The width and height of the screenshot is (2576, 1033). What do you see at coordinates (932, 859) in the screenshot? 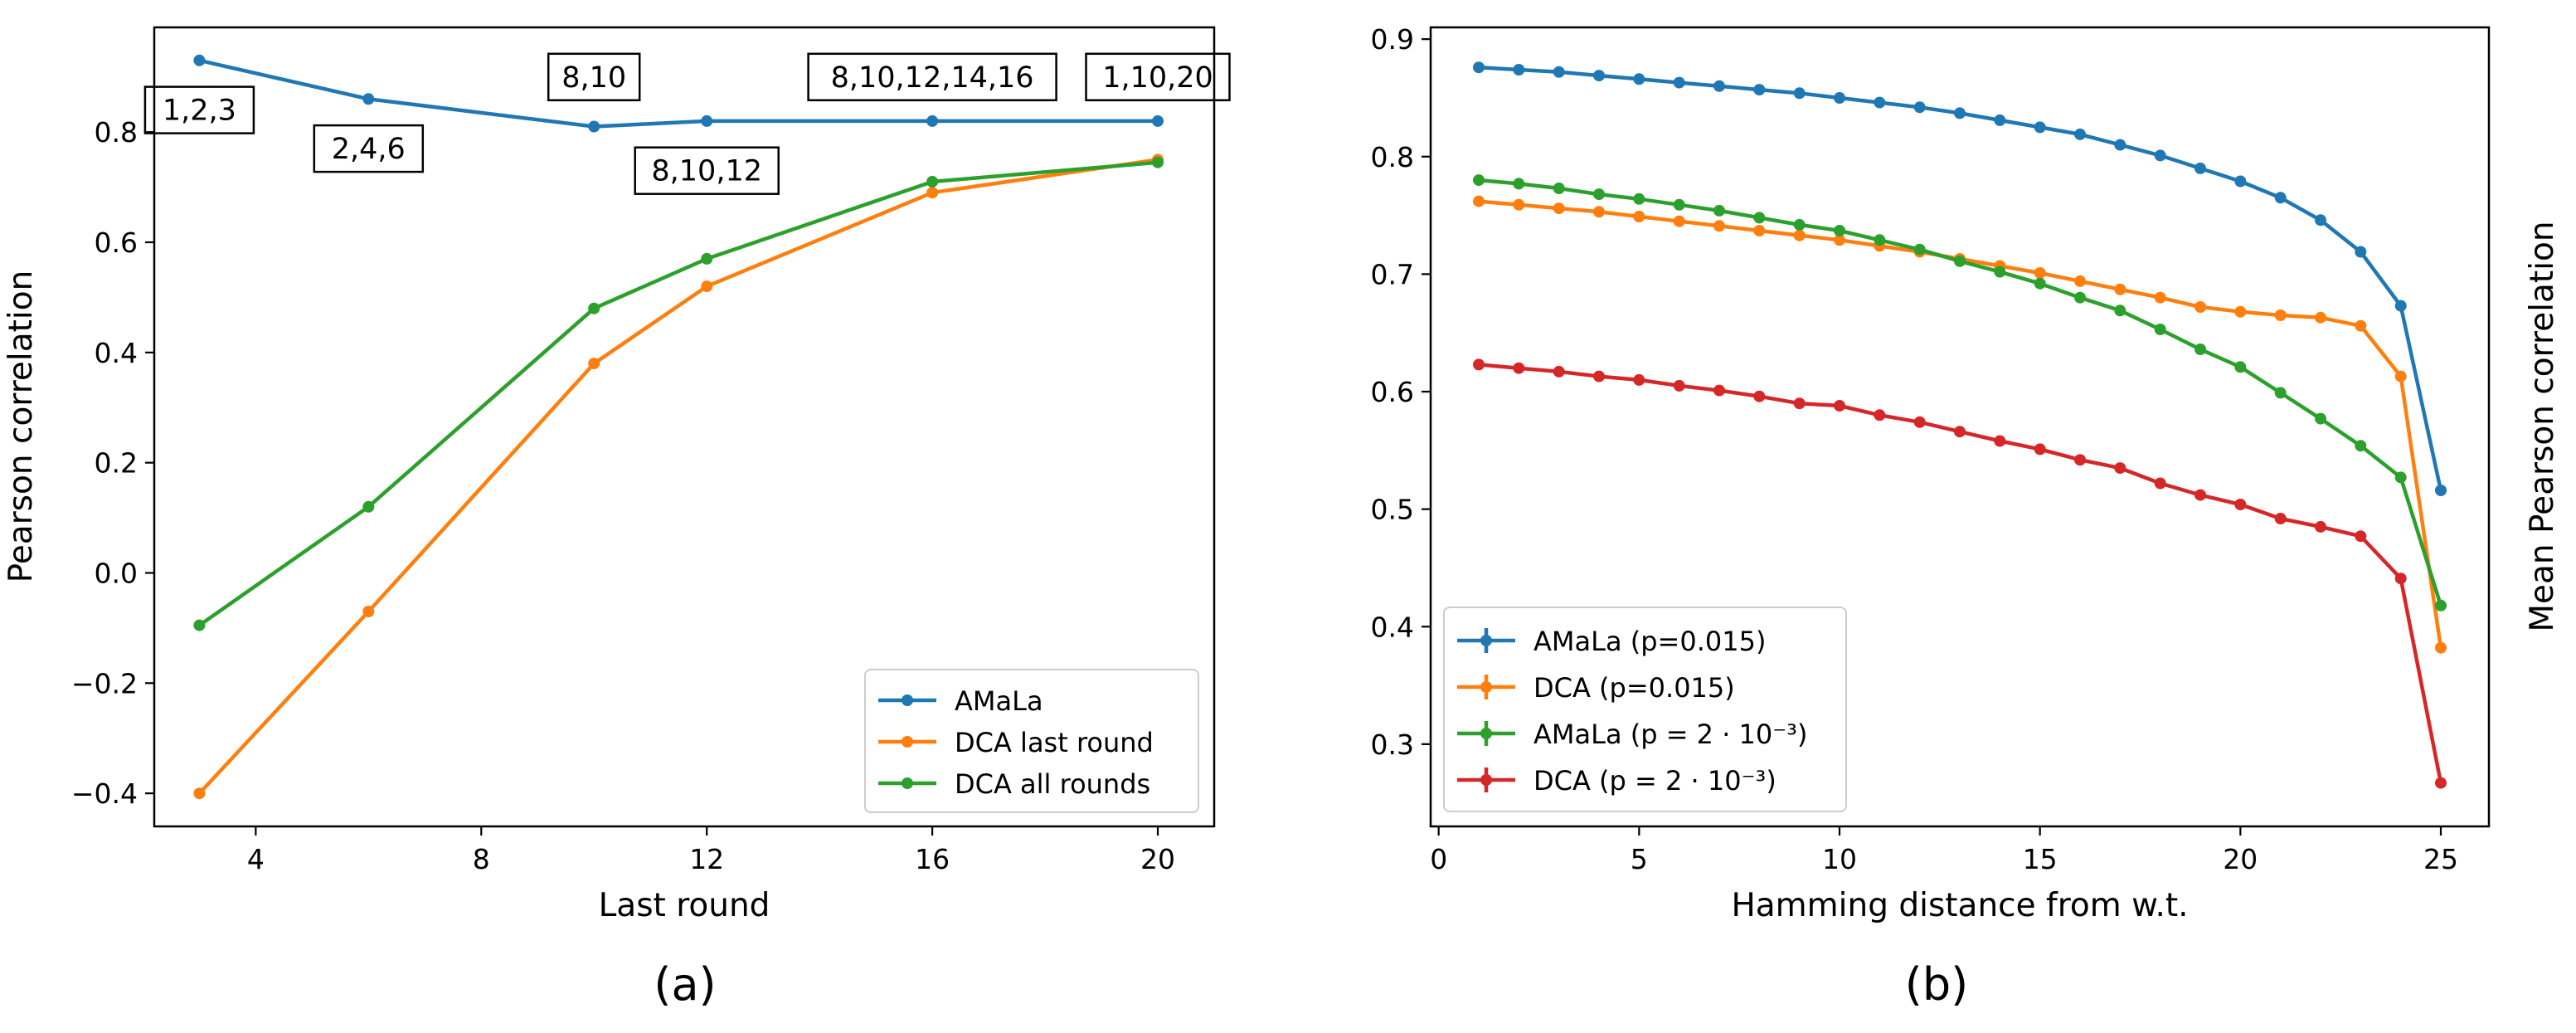
I see `x-tick-label-4: 16` at bounding box center [932, 859].